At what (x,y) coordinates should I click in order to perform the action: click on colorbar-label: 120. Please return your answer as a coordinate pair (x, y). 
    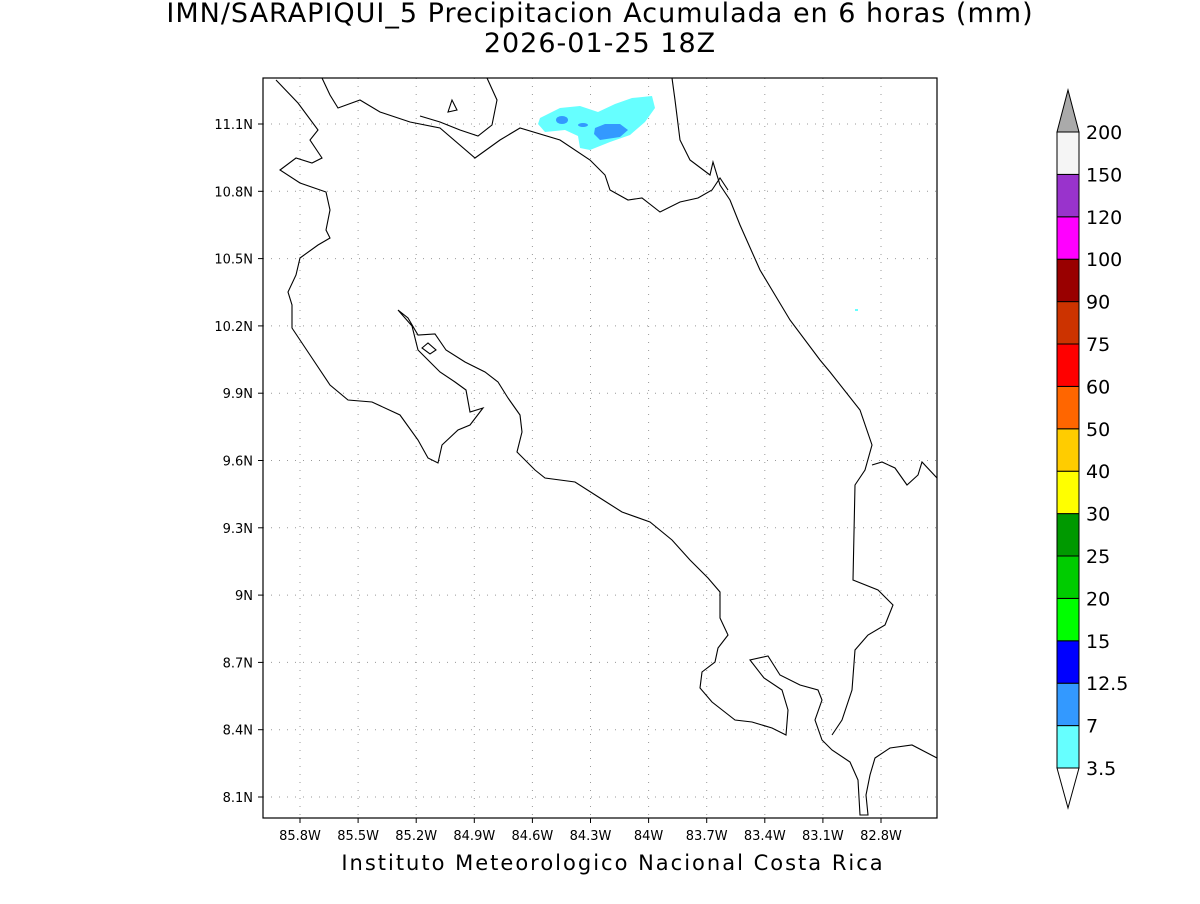
    Looking at the image, I should click on (1104, 218).